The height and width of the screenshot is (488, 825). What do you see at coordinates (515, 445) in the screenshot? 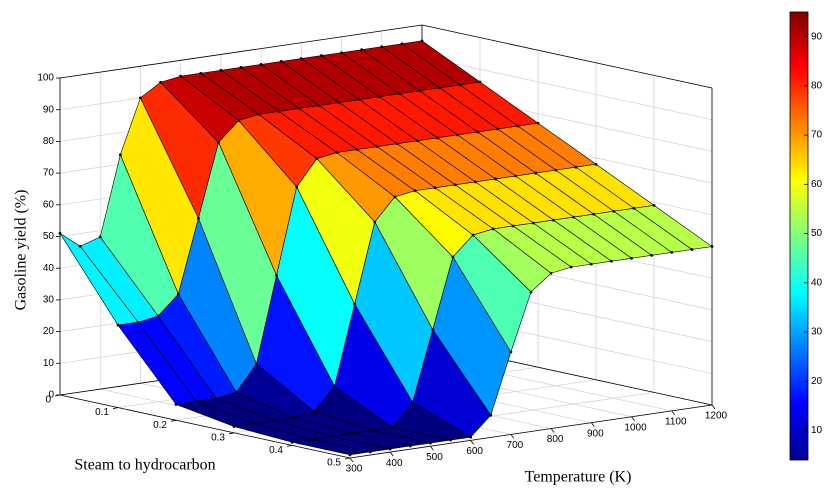
I see `x-tick-label: 700` at bounding box center [515, 445].